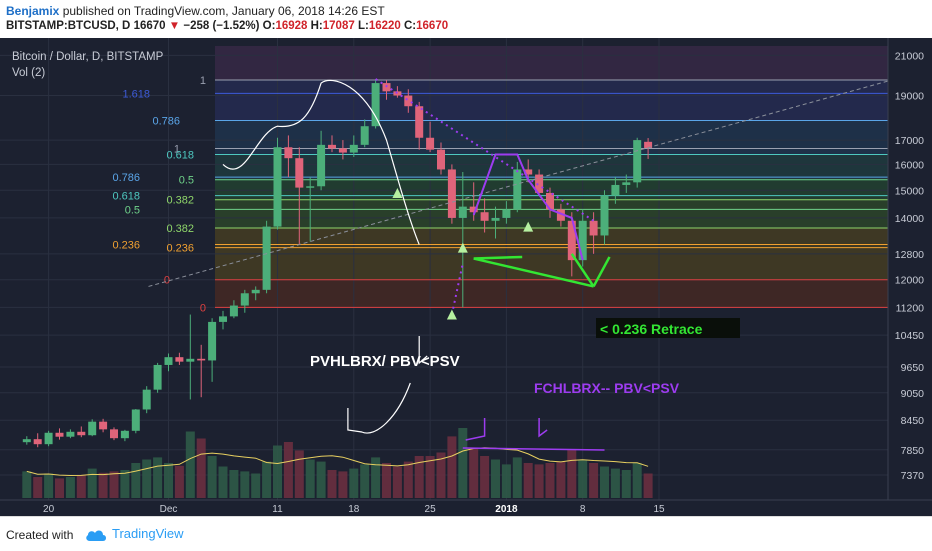 The height and width of the screenshot is (551, 932). What do you see at coordinates (910, 308) in the screenshot?
I see `price-tick-label: 11200` at bounding box center [910, 308].